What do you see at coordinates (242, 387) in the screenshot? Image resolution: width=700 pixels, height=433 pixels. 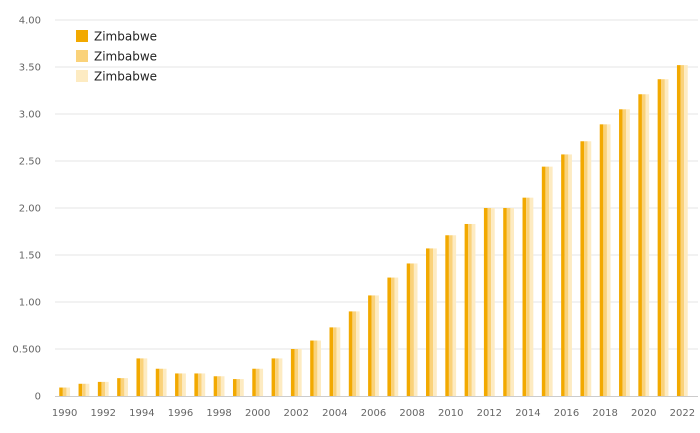 I see `bar-series3-1999` at bounding box center [242, 387].